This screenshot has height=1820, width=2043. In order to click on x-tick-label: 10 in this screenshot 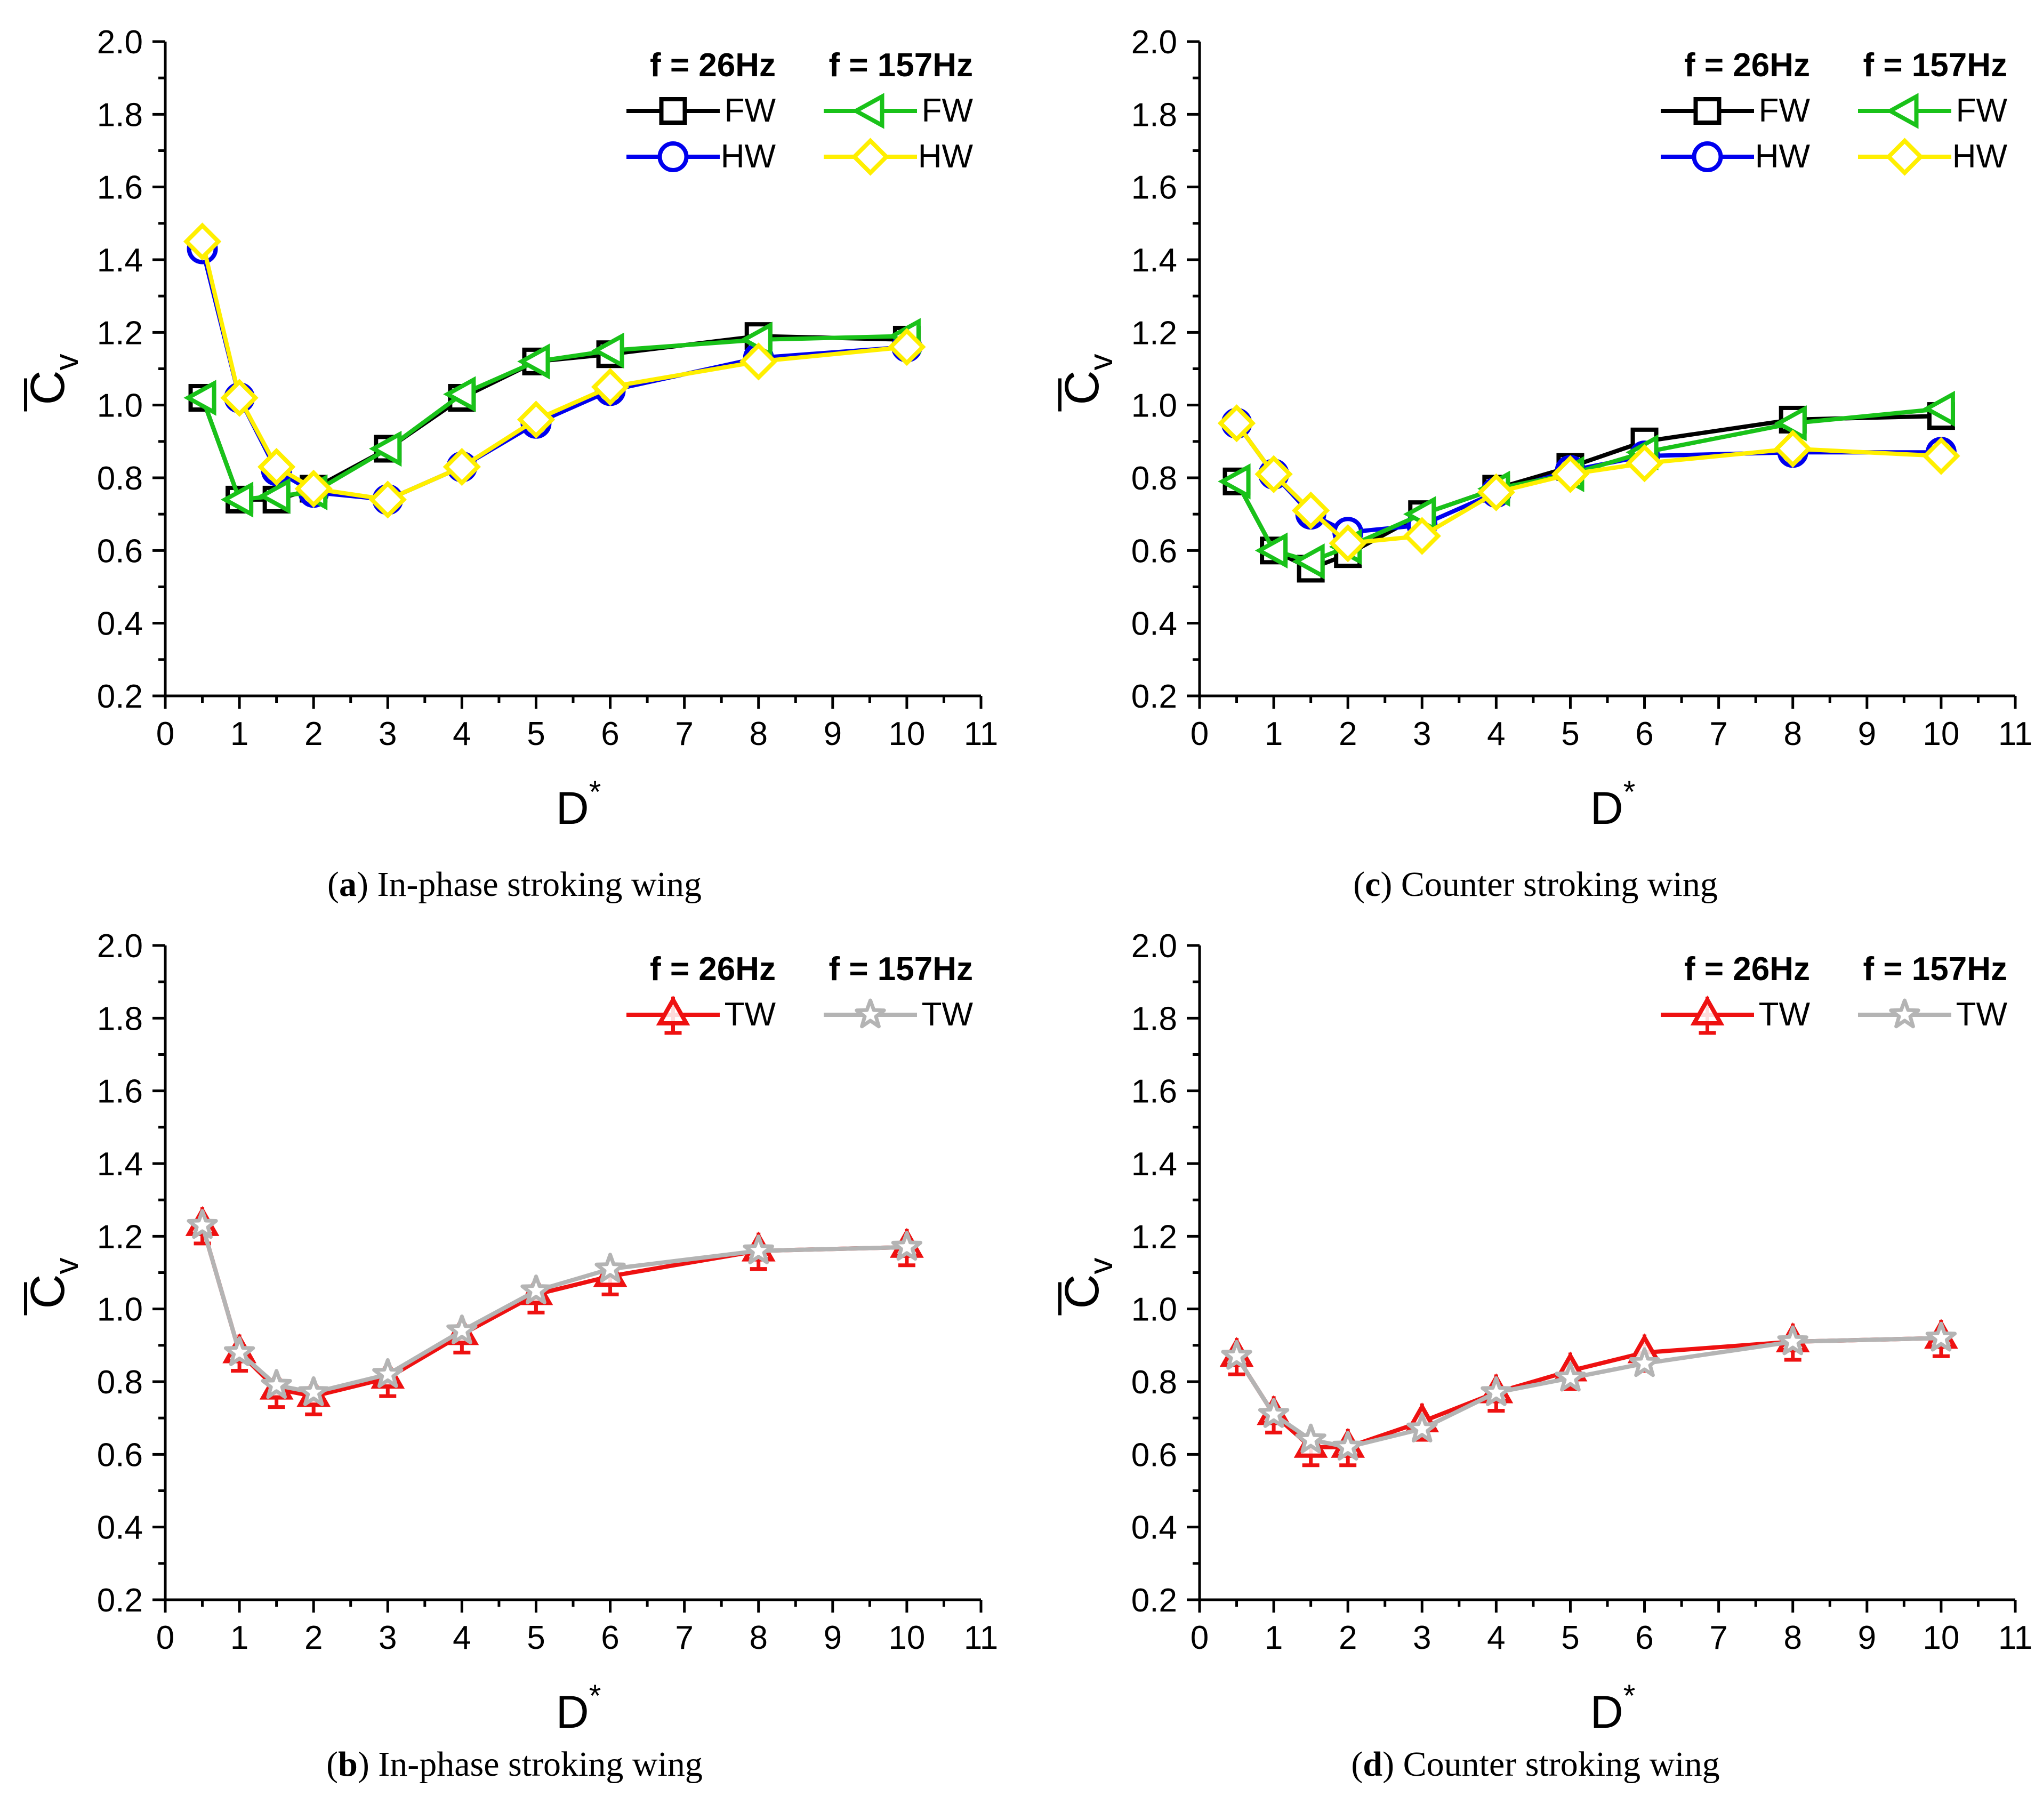, I will do `click(906, 734)`.